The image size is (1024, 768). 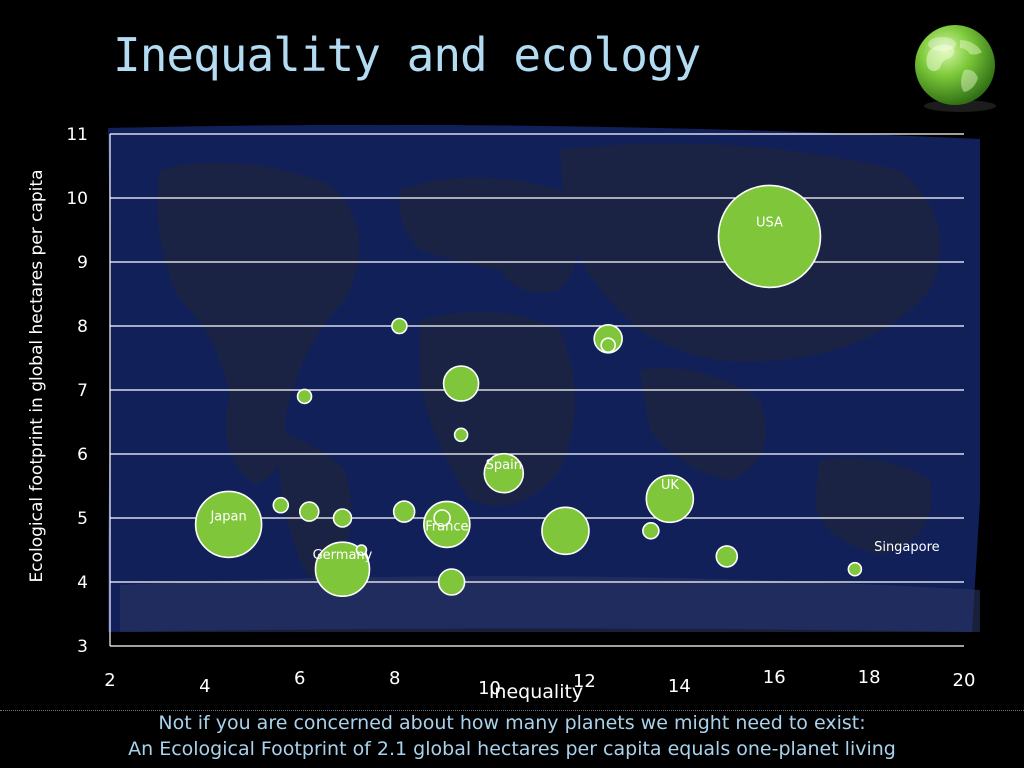 I want to click on x-tick-label: 18, so click(x=869, y=677).